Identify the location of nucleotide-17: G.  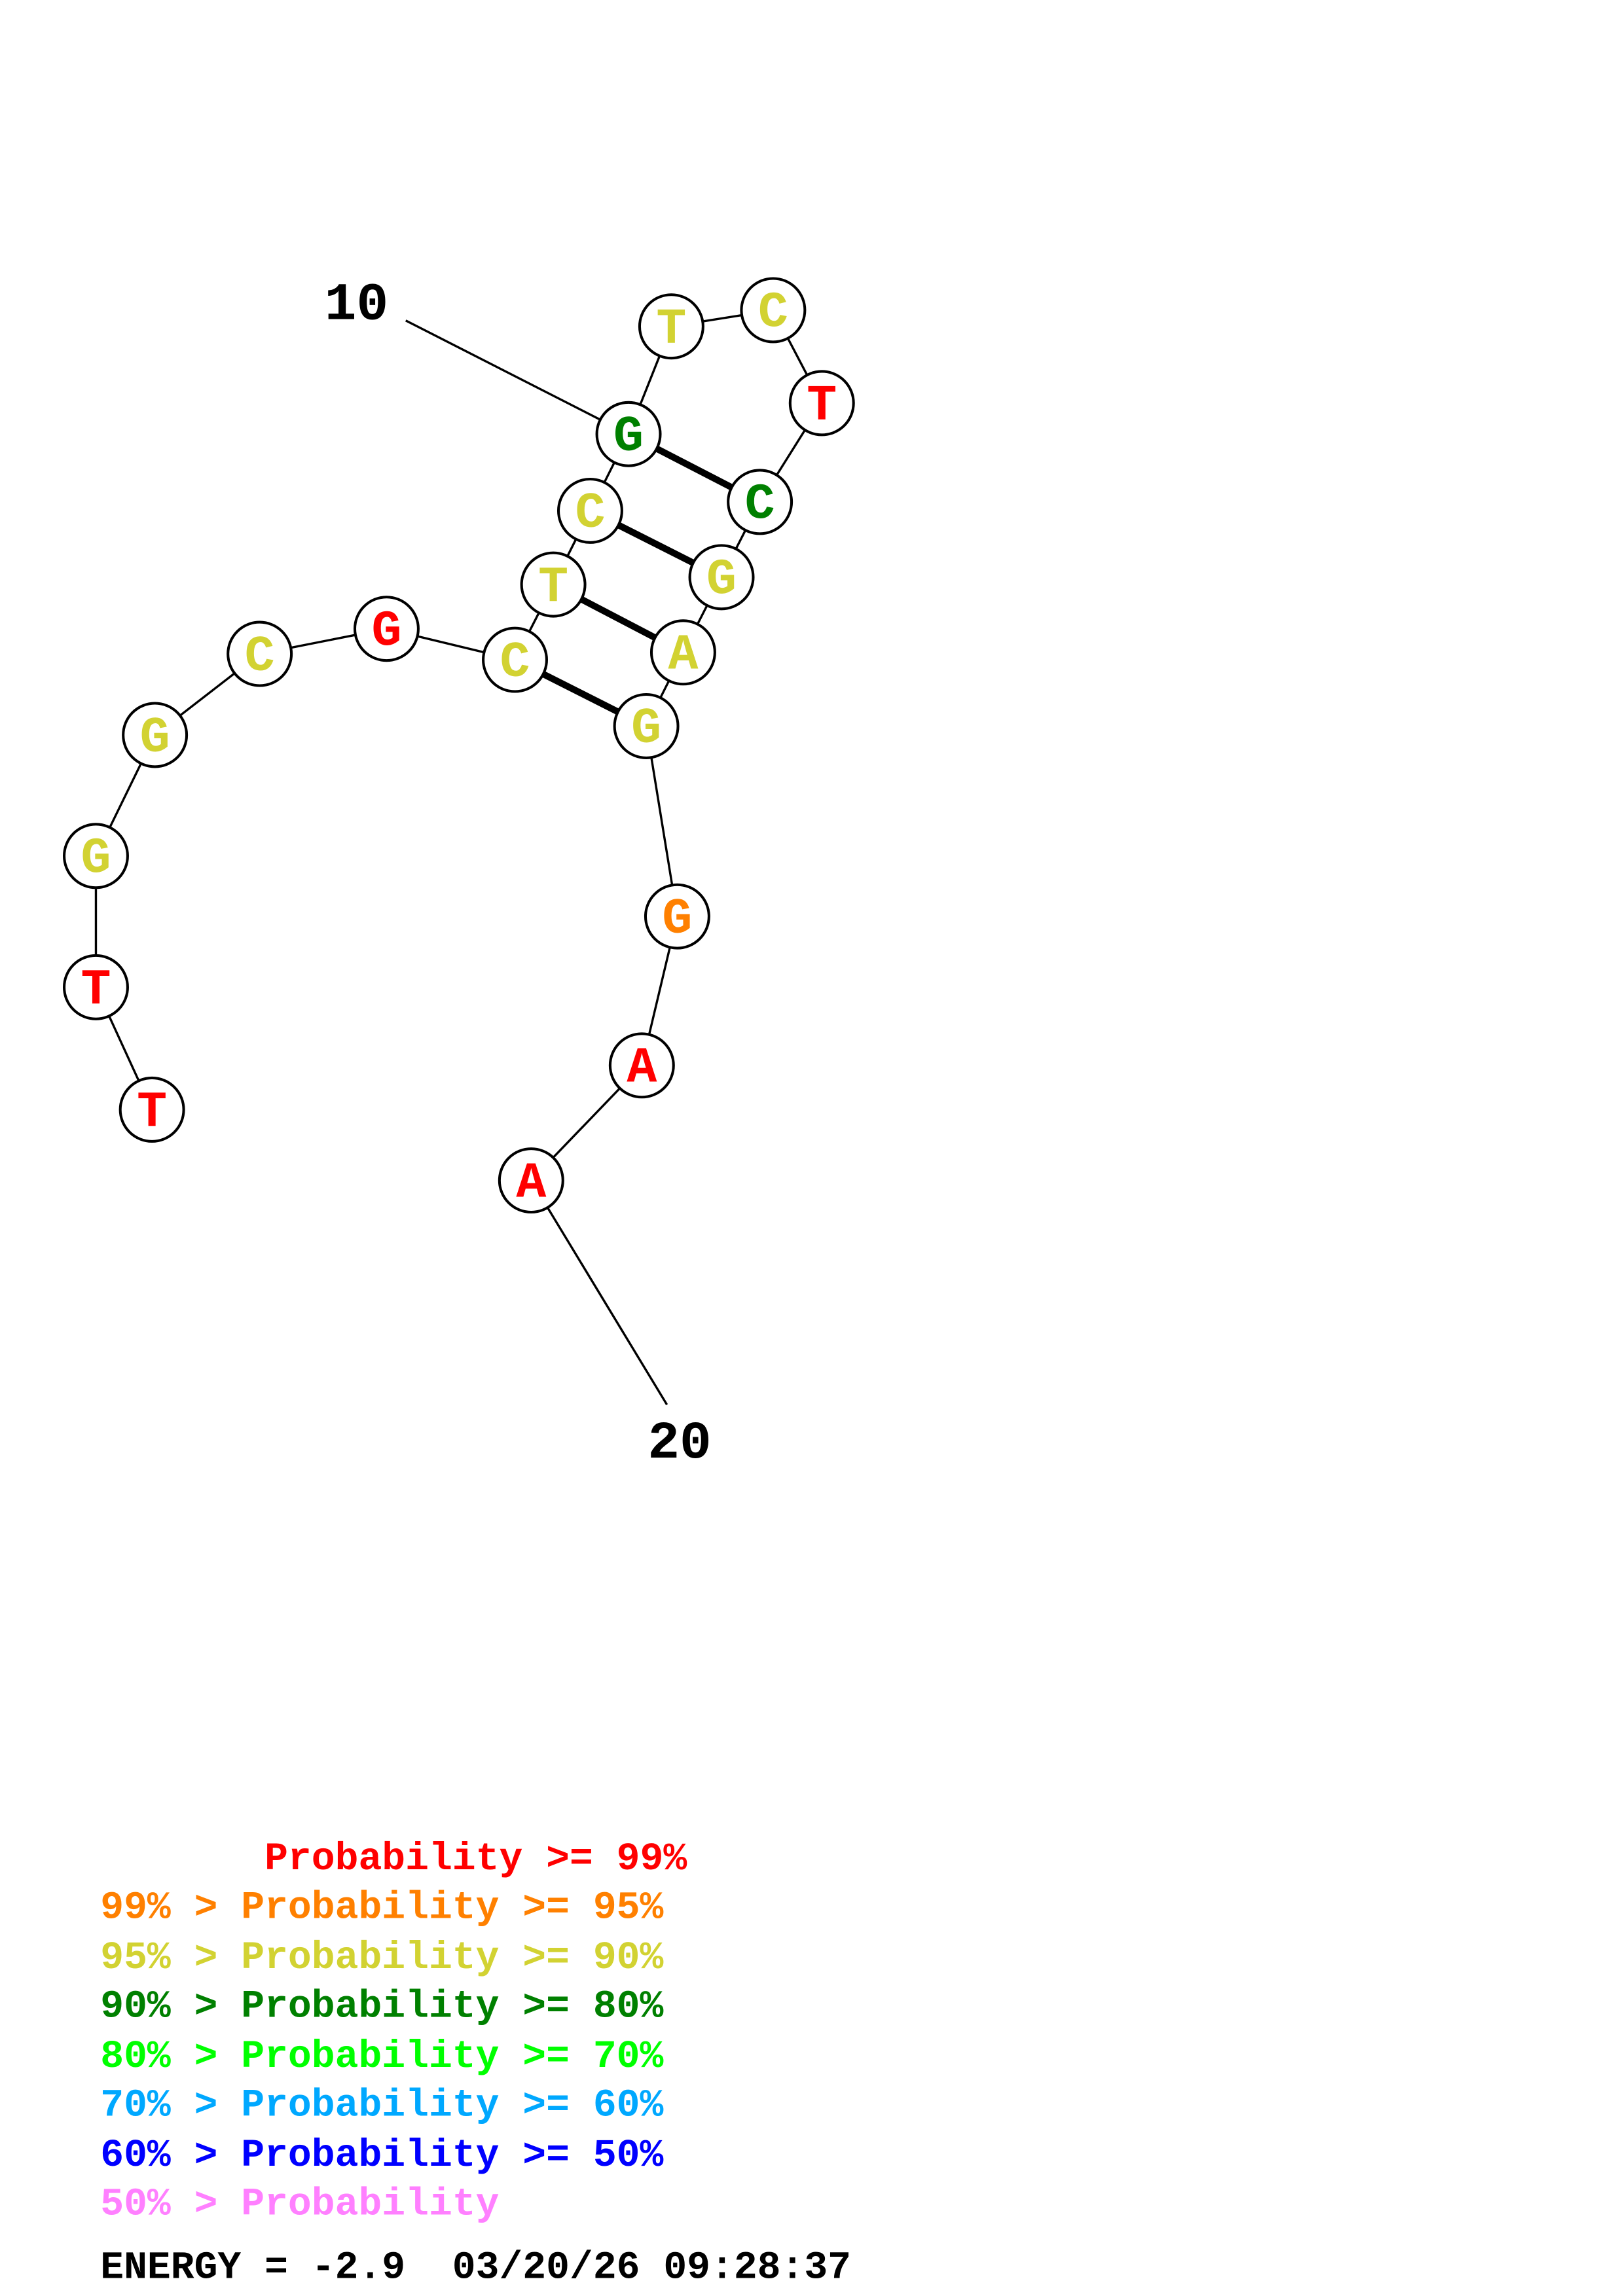
(646, 725).